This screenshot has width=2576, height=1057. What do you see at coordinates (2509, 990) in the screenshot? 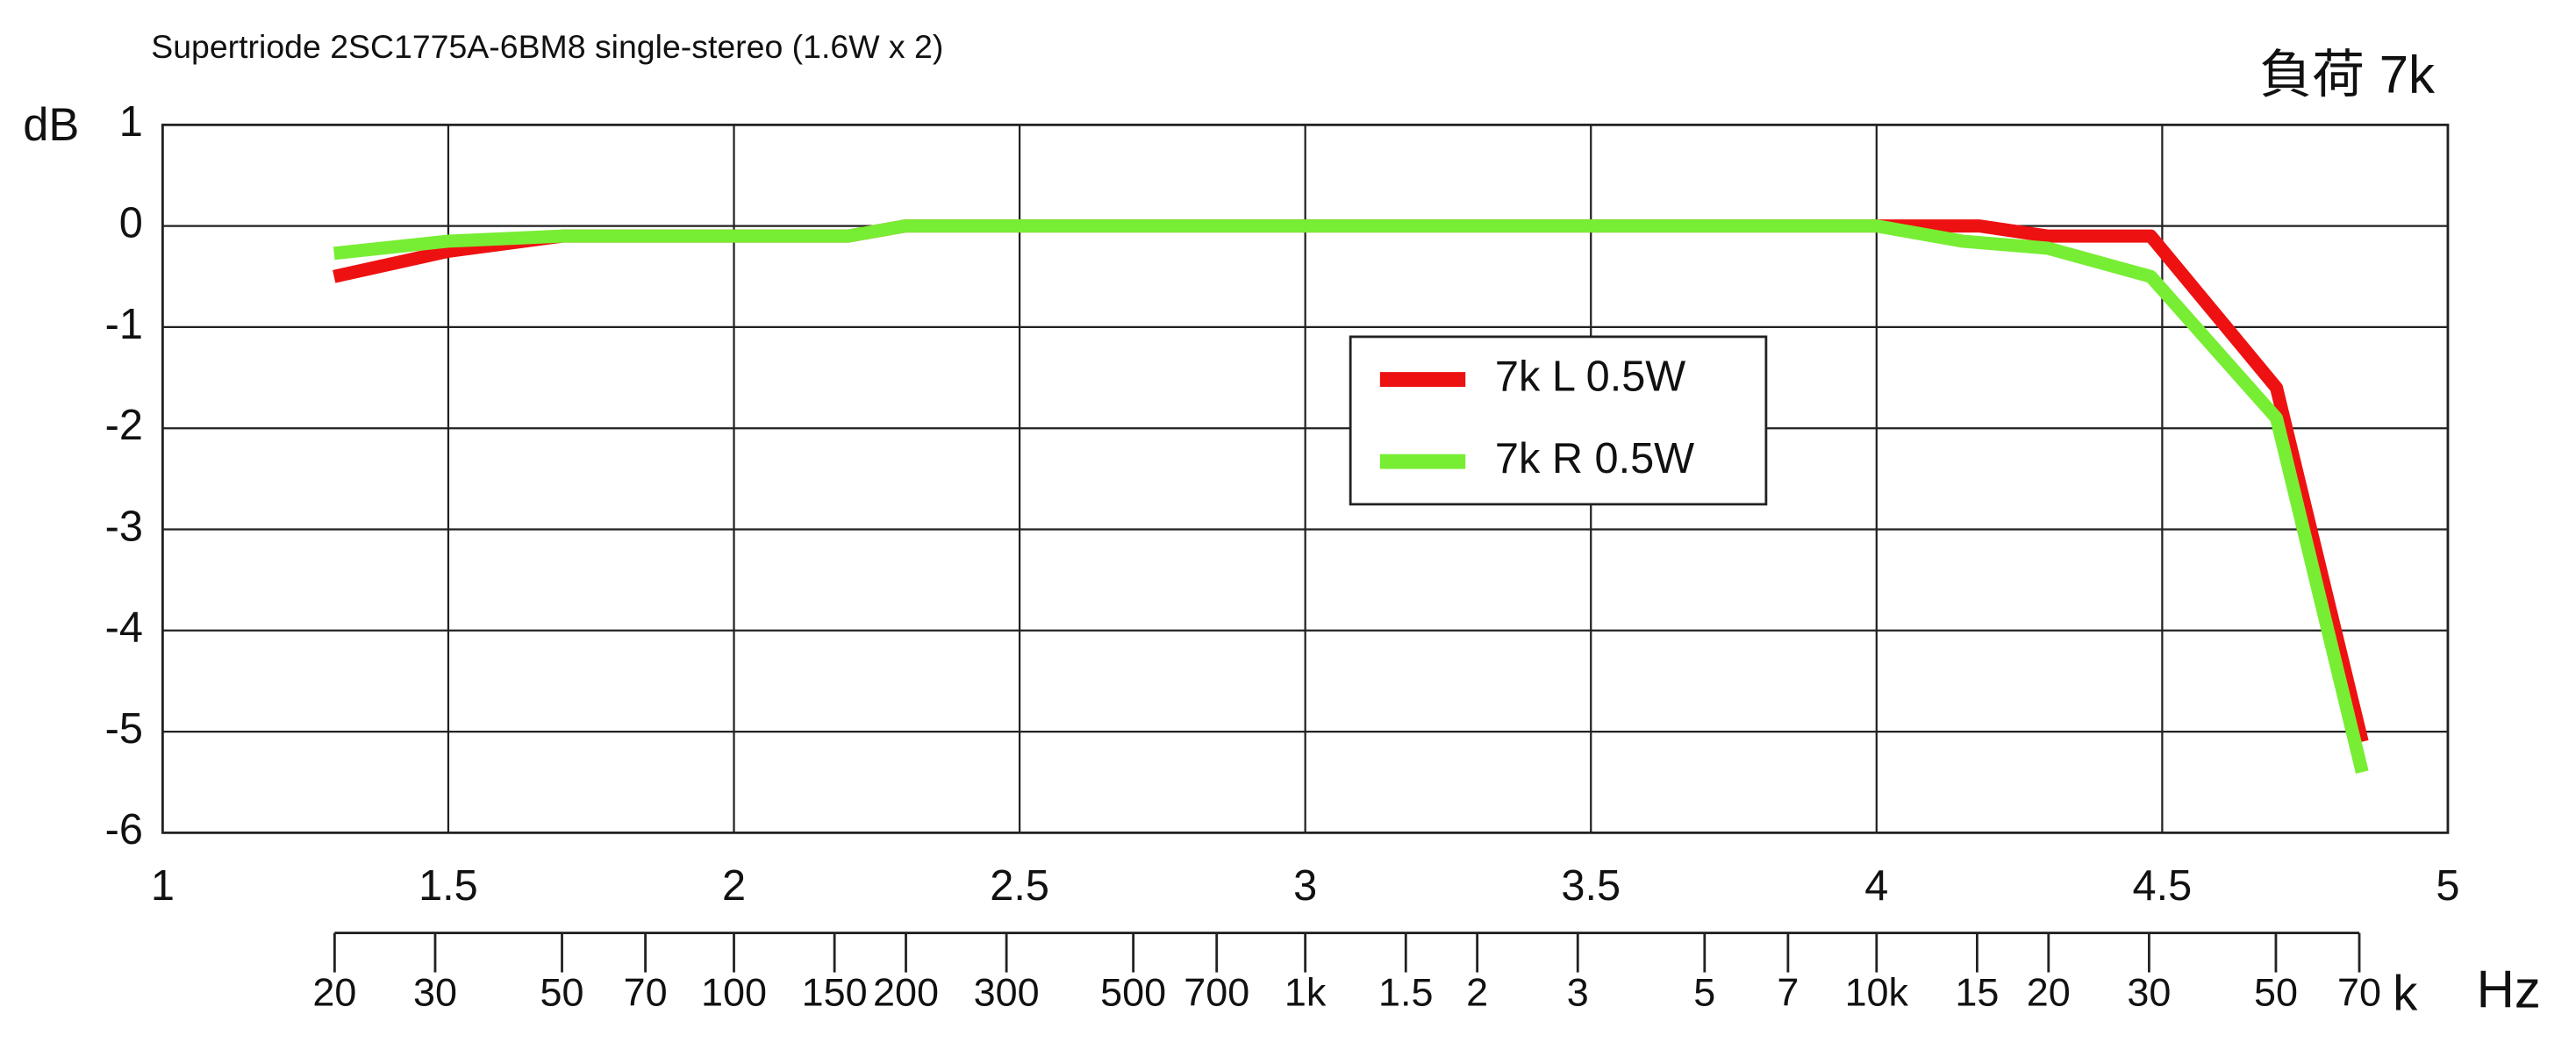
I see `x-axis-label: Hz` at bounding box center [2509, 990].